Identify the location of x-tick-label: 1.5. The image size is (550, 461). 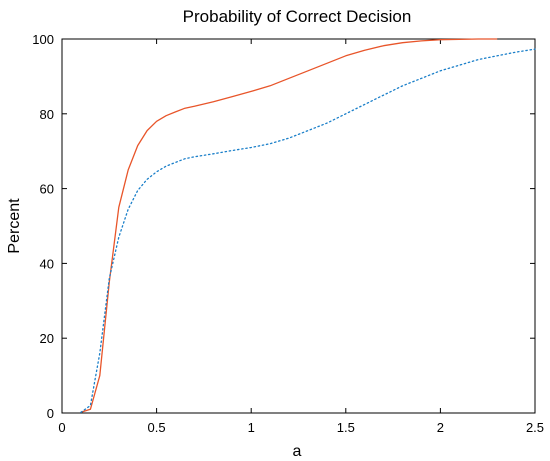
(346, 427).